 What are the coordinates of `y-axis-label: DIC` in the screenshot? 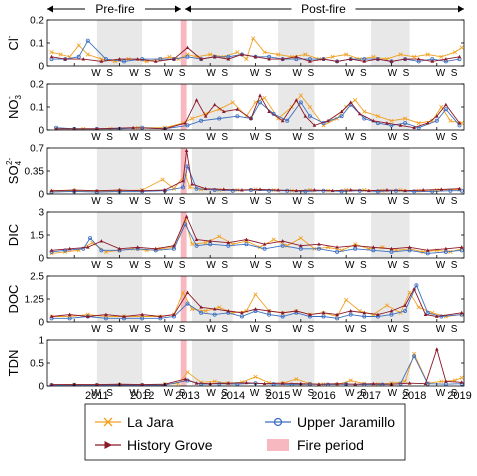 It's located at (13, 235).